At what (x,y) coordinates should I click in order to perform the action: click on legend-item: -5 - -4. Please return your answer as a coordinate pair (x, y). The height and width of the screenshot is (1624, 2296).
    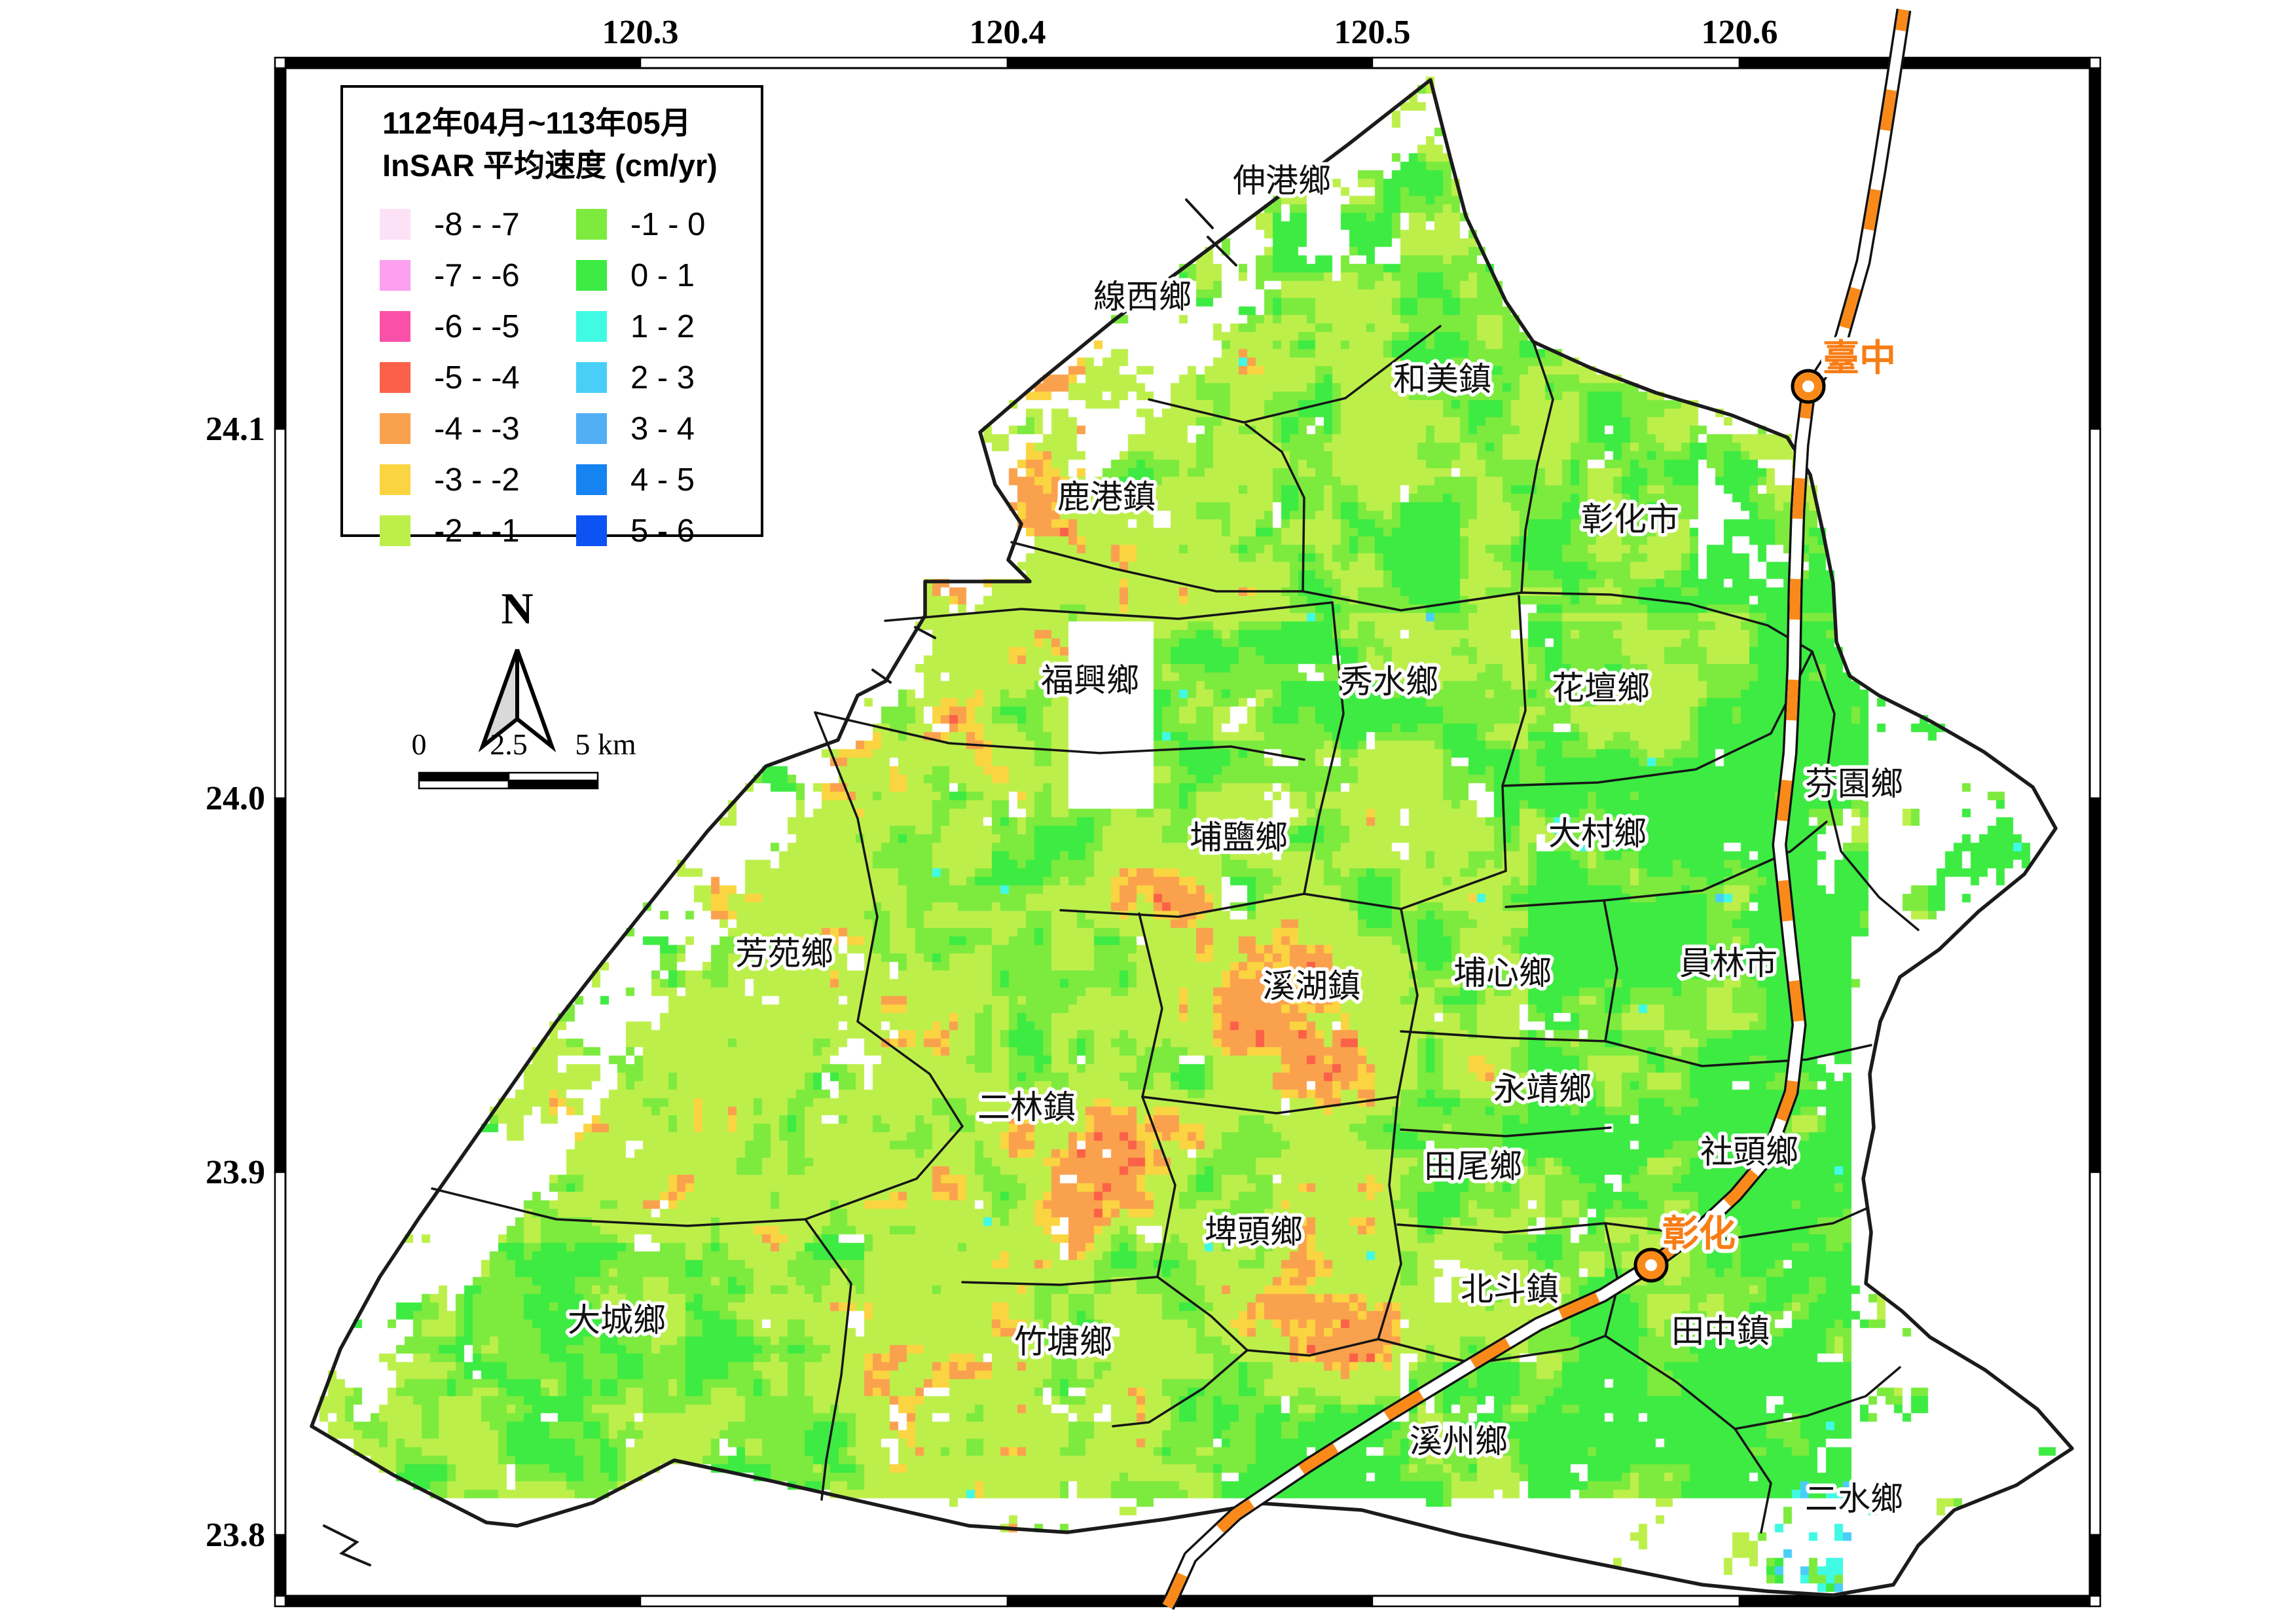
    Looking at the image, I should click on (478, 377).